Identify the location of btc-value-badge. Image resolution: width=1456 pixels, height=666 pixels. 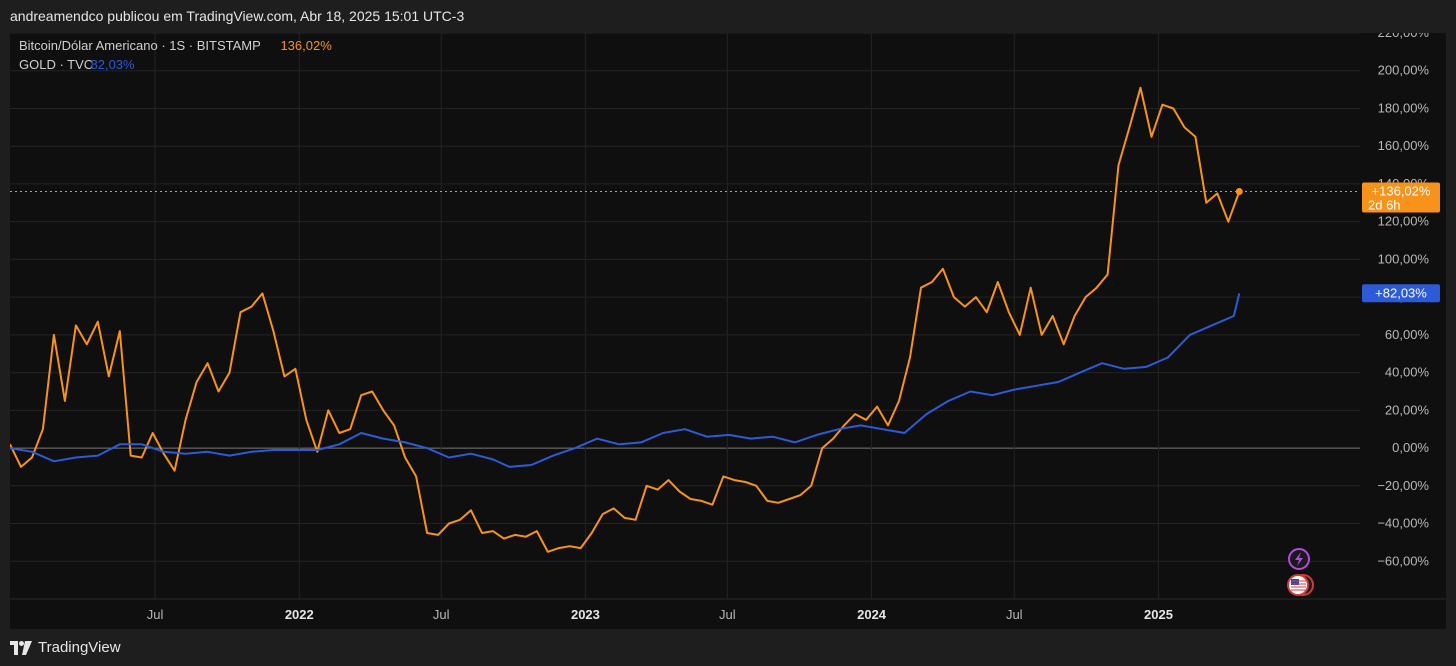
(1401, 197).